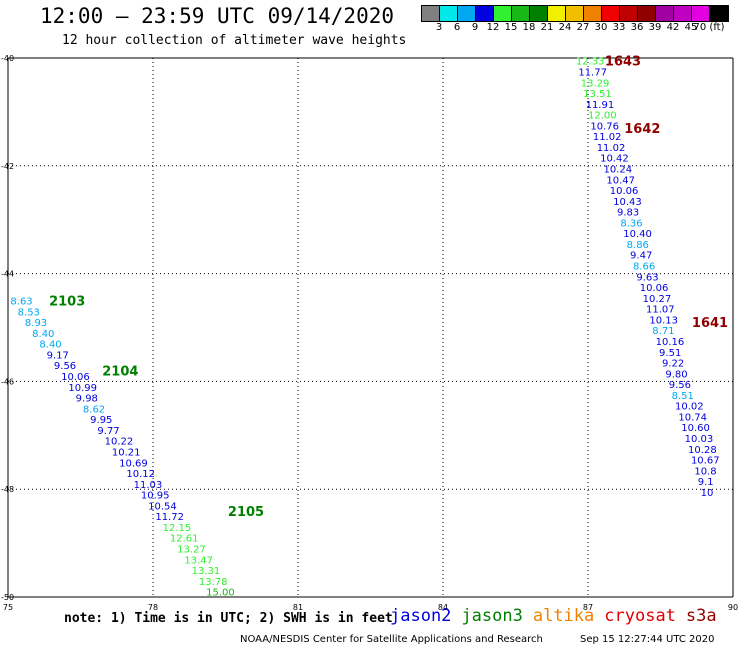  Describe the element at coordinates (604, 126) in the screenshot. I see `wave-height-label: 10.76` at that location.